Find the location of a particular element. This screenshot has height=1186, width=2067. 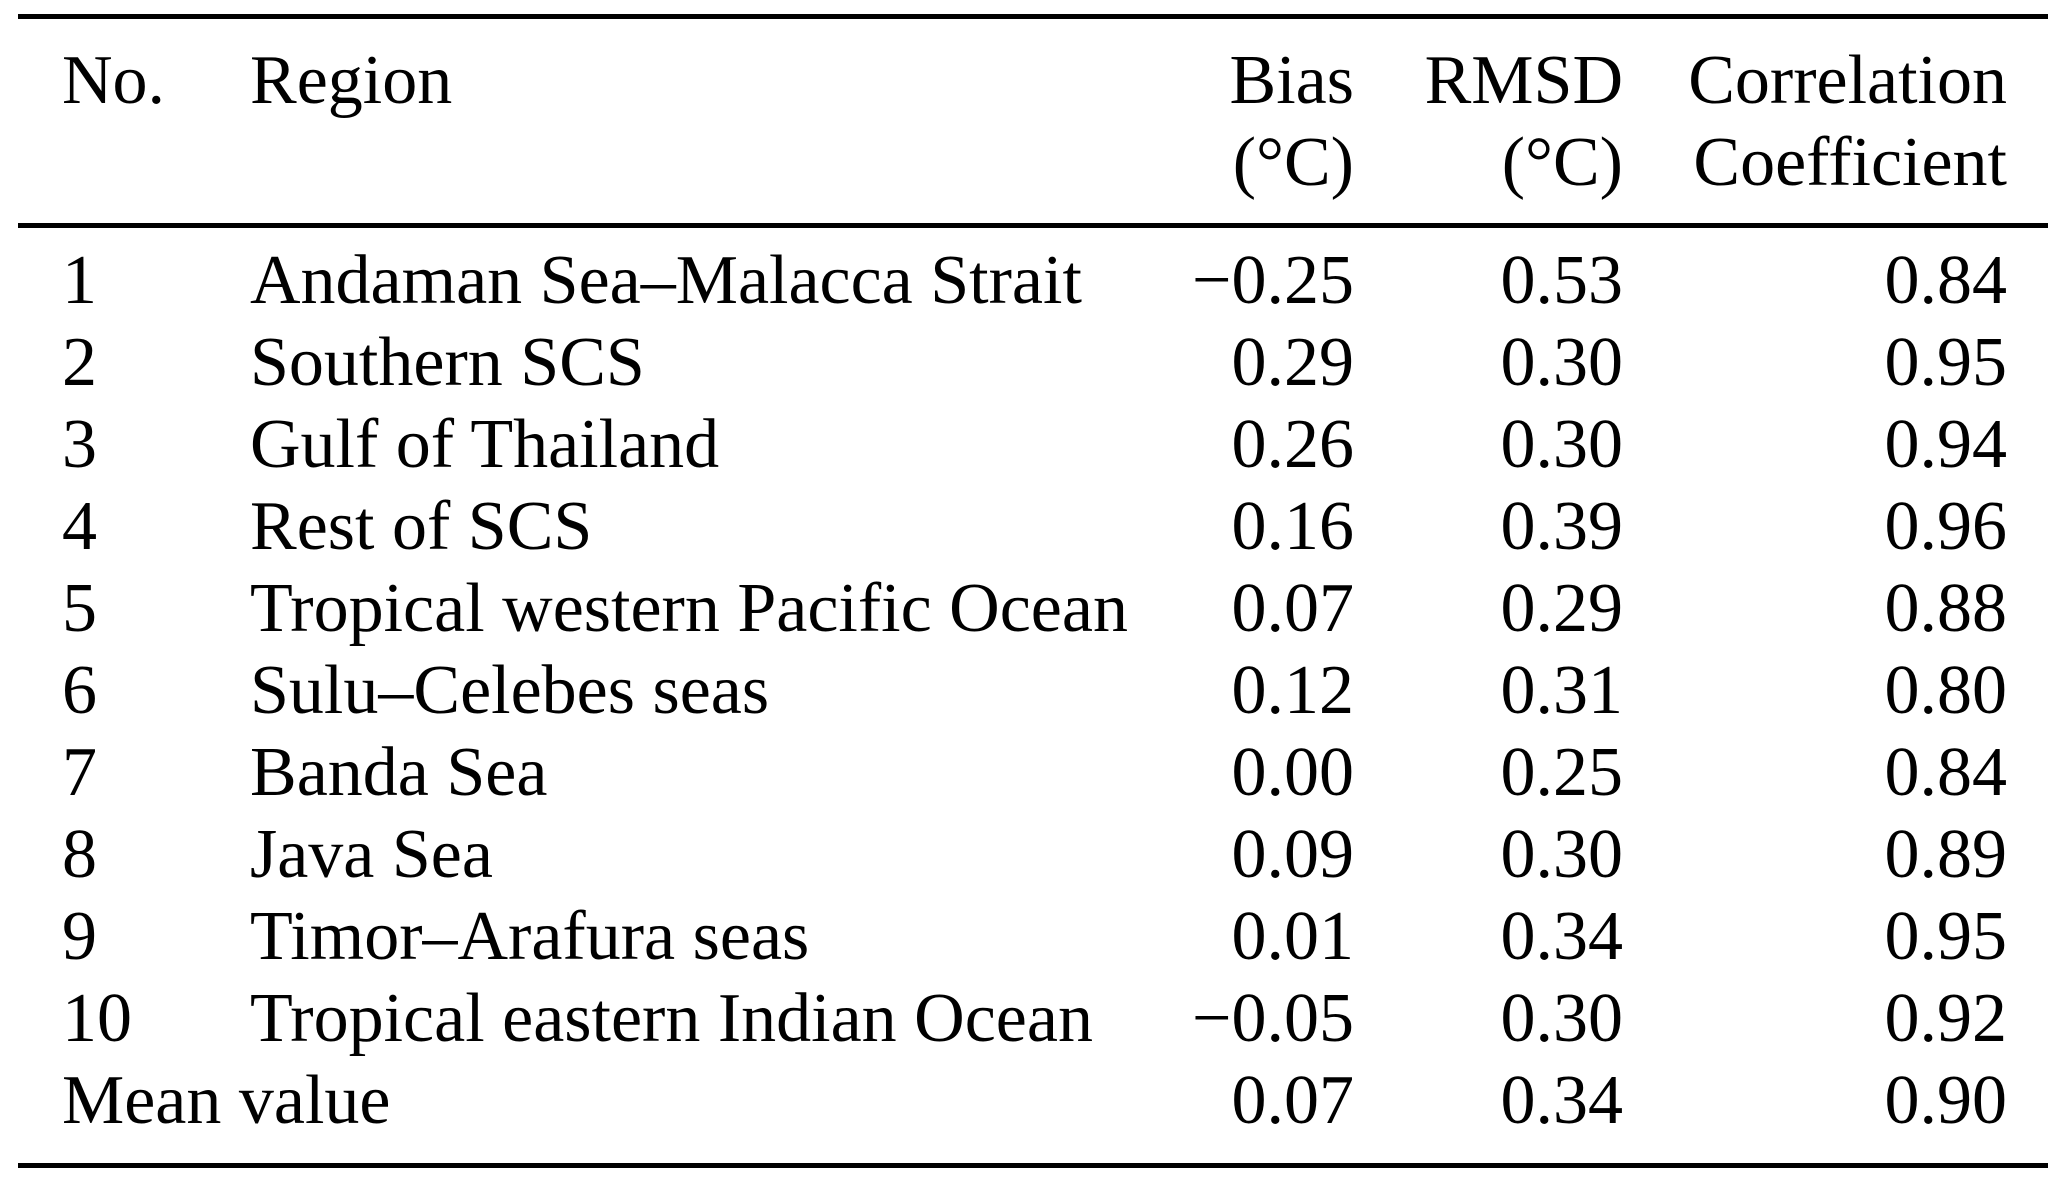

cell-region: Sulu–Celebes seas is located at coordinates (510, 690).